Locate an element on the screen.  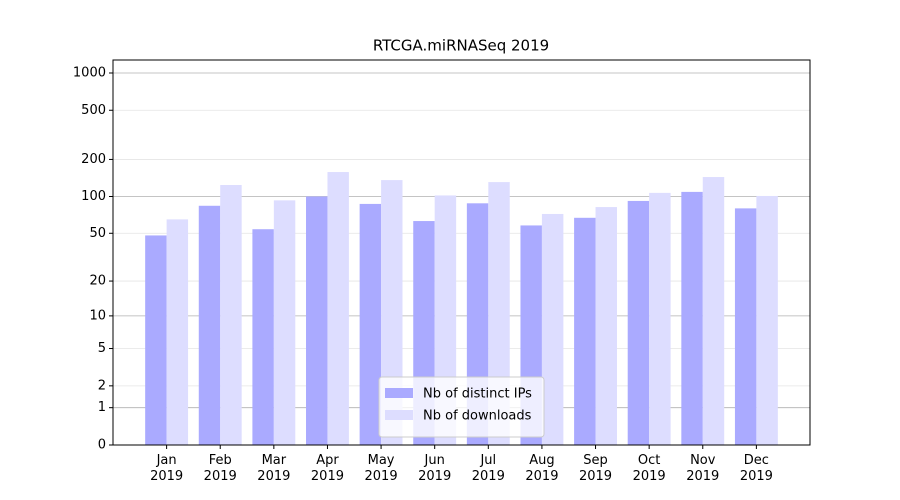
y-tick-label: 200 is located at coordinates (93, 159).